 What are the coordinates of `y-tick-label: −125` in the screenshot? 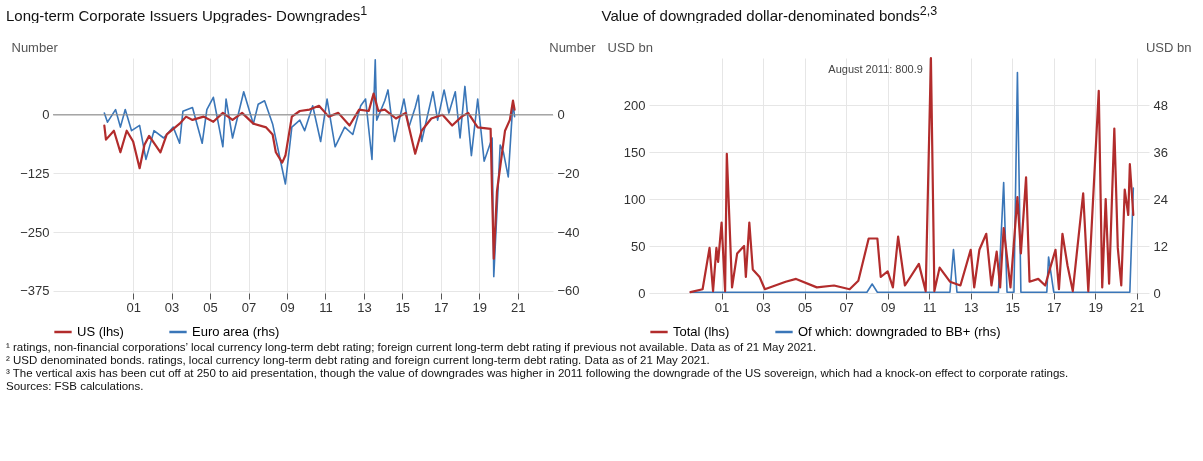 It's located at (35, 173).